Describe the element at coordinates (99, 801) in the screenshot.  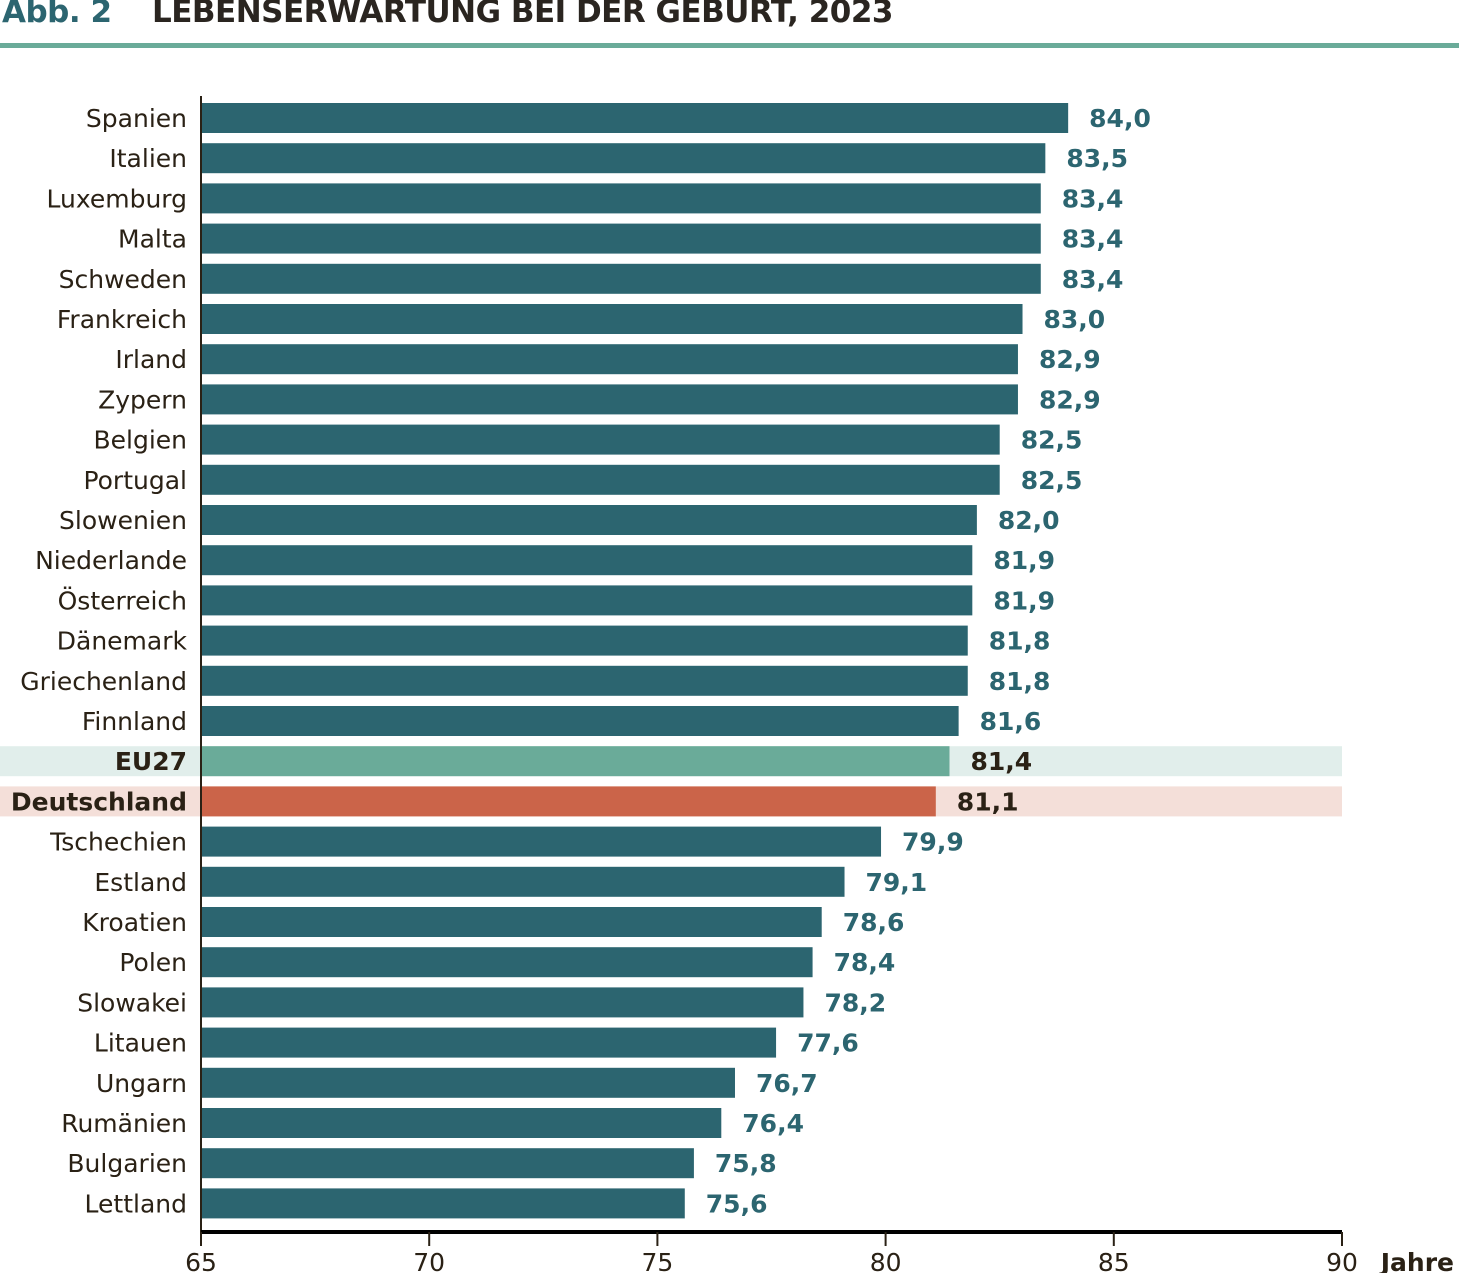
I see `category-label: Deutschland` at that location.